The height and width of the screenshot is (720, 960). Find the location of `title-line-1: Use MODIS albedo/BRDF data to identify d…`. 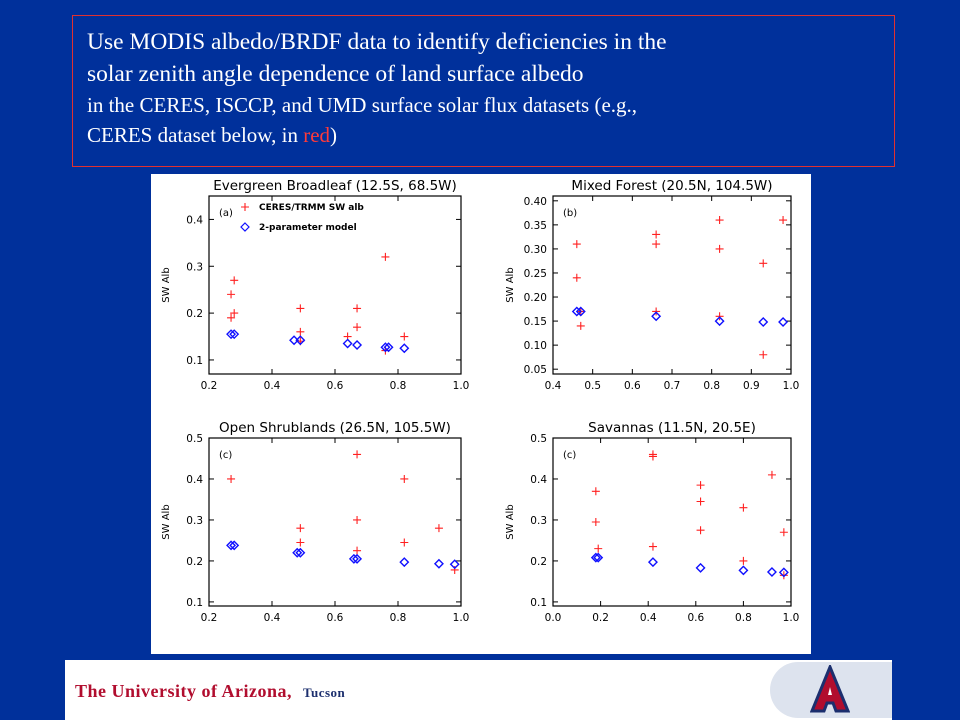

title-line-1: Use MODIS albedo/BRDF data to identify d… is located at coordinates (377, 42).